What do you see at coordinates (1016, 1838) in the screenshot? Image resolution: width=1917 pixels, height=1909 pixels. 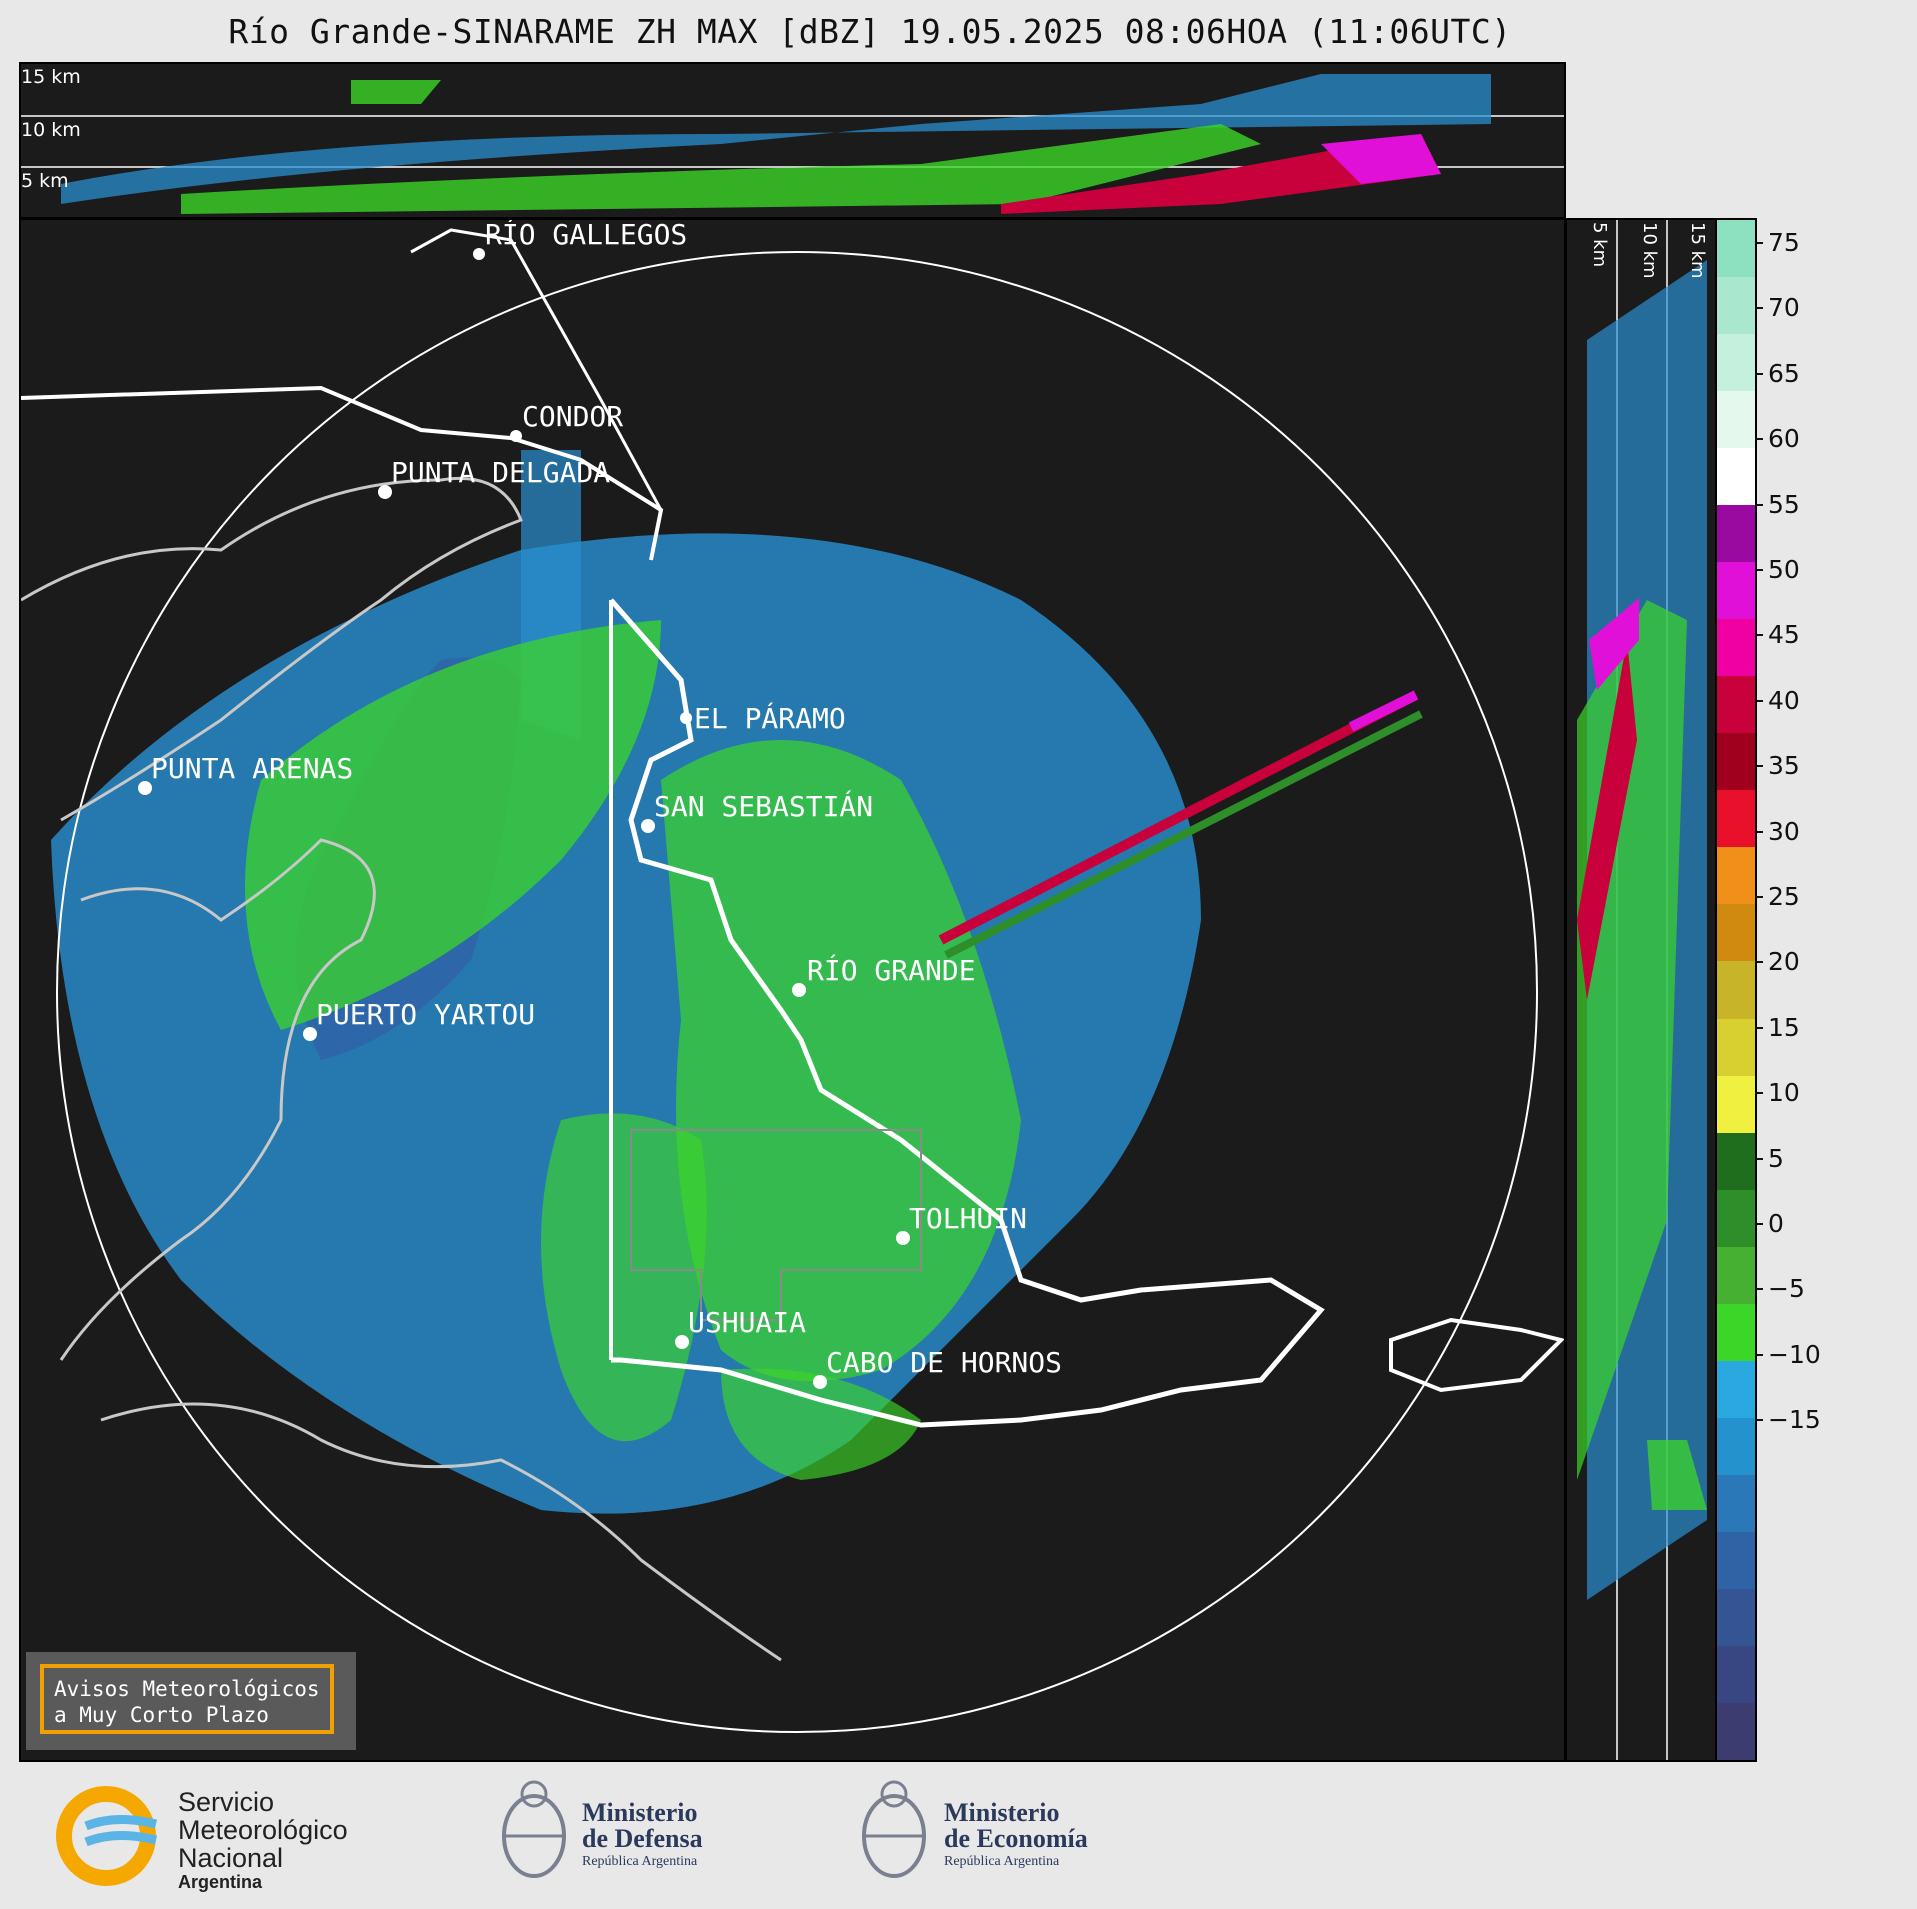 I see `economia-line-2: de Economía` at bounding box center [1016, 1838].